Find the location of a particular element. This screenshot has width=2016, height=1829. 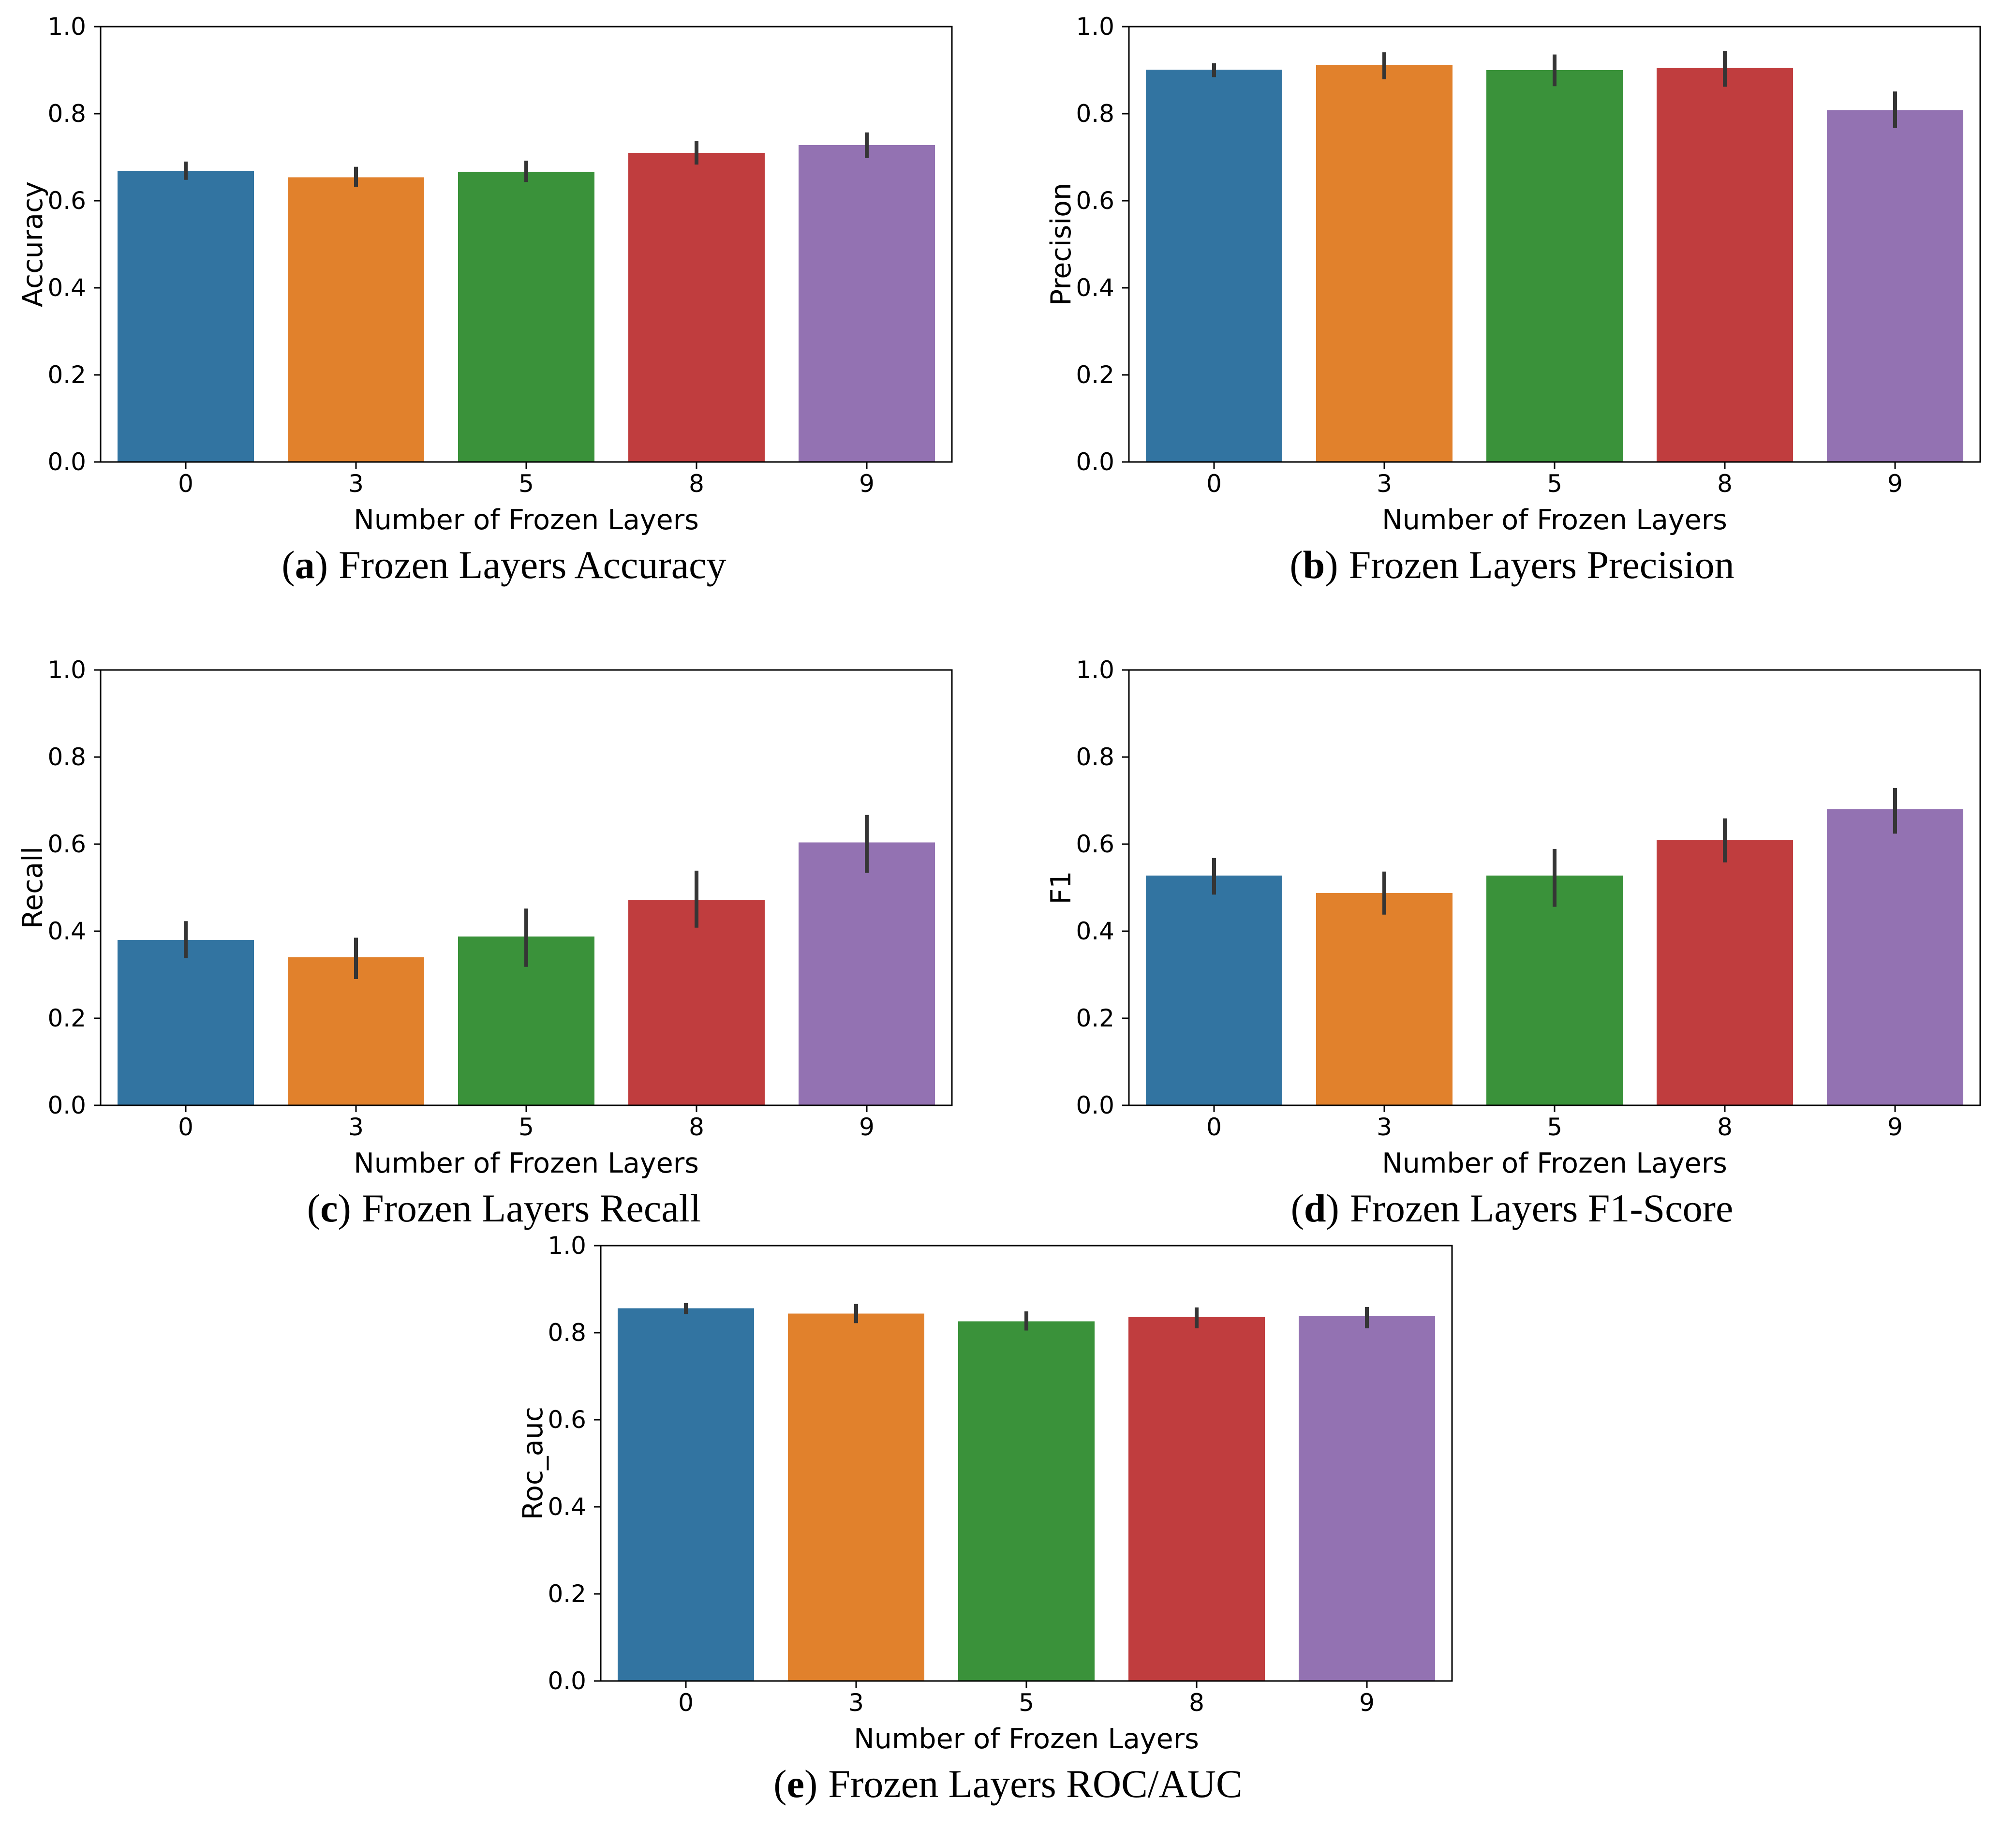

caption-c: (c) Frozen Layers Recall is located at coordinates (504, 1208).